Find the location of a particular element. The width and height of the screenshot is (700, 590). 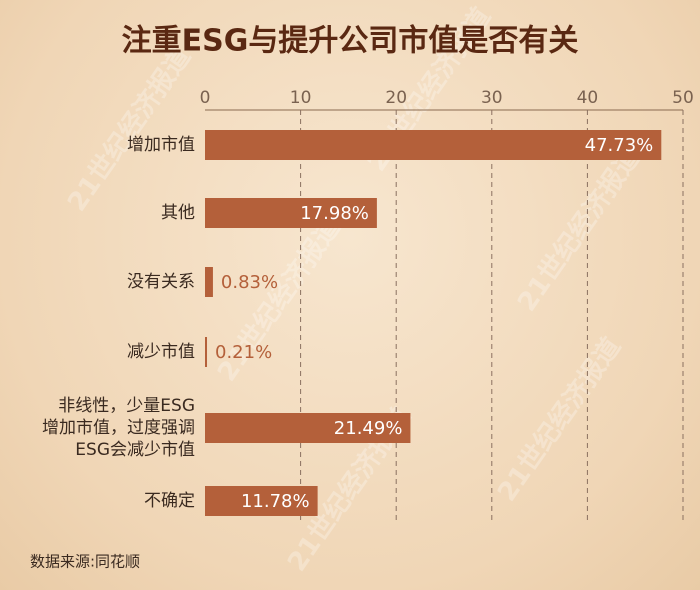

category-label: 没有关系 is located at coordinates (161, 282).